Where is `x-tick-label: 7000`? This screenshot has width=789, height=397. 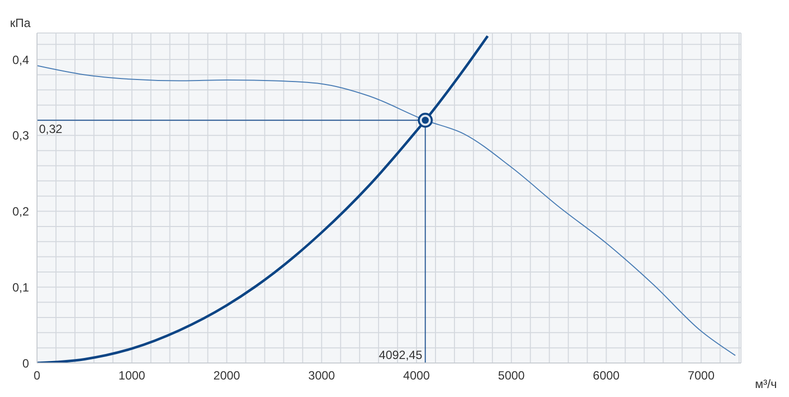
x-tick-label: 7000 is located at coordinates (701, 375).